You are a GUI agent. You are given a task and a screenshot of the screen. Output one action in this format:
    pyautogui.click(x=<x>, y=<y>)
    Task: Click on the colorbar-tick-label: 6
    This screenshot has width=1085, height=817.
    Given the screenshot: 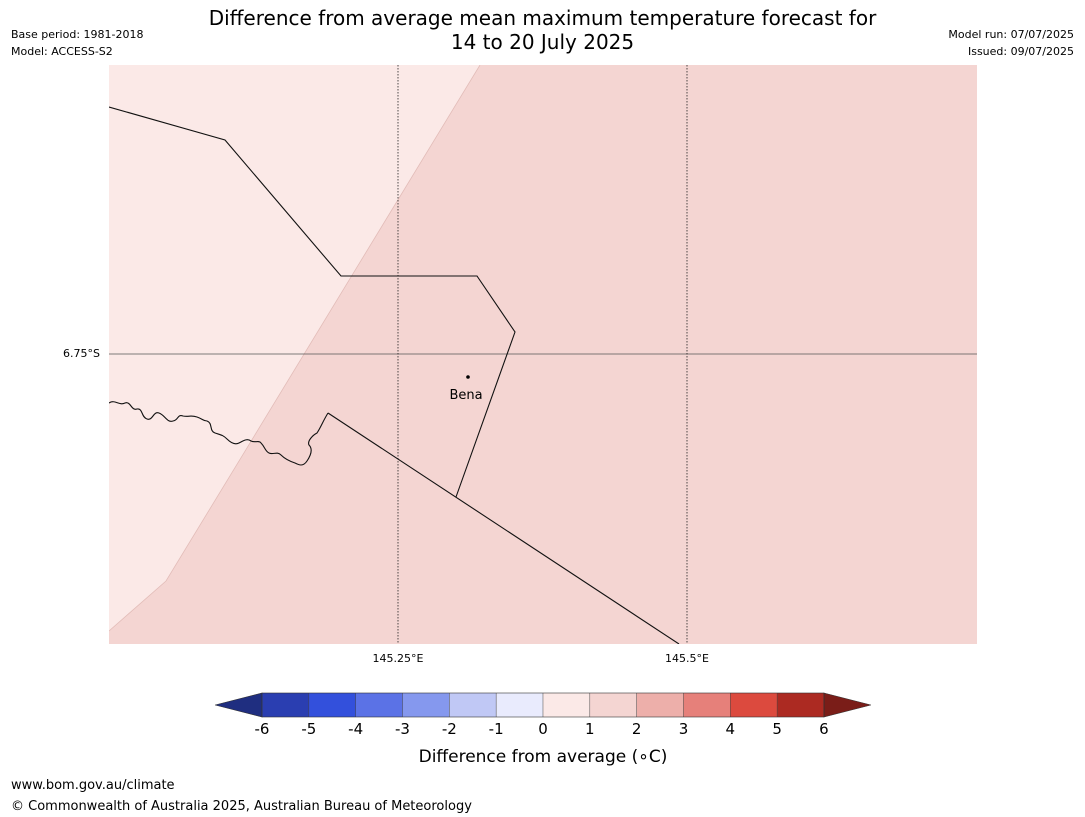 What is the action you would take?
    pyautogui.click(x=824, y=729)
    